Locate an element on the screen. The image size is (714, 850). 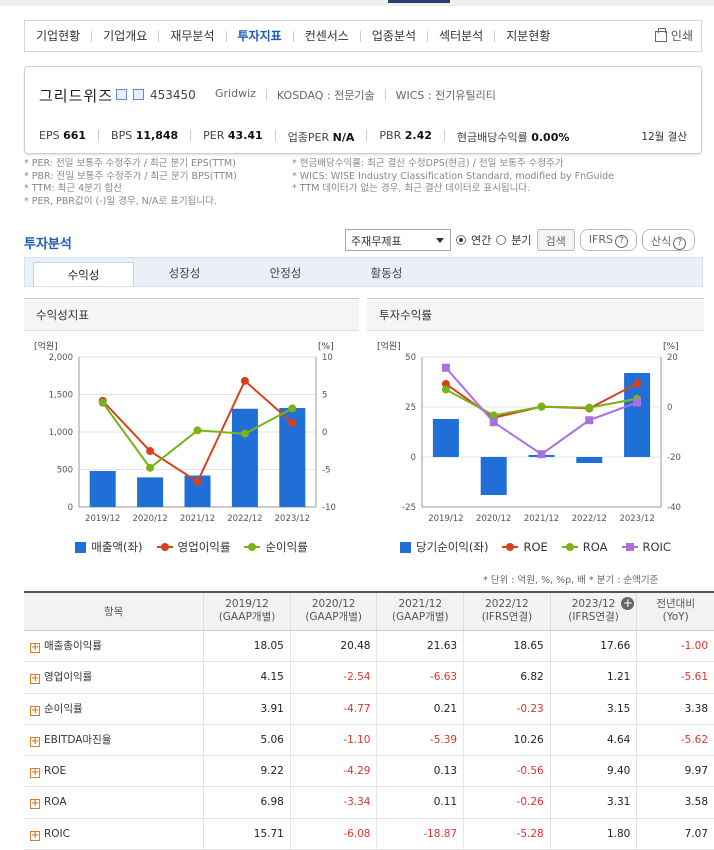
stat-value: 2.42 is located at coordinates (418, 135).